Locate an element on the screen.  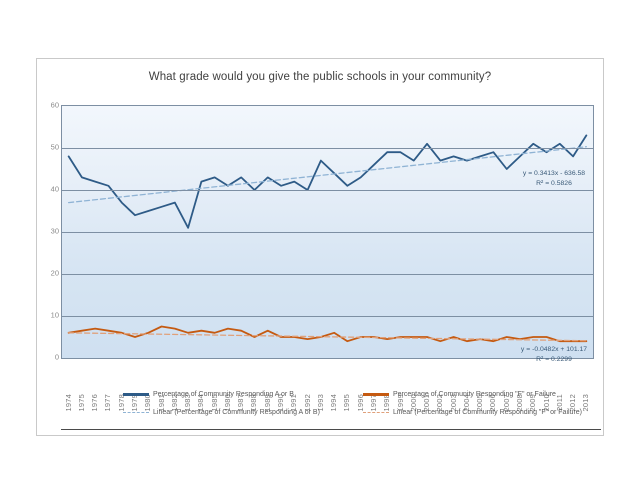
legend-divider is located at coordinates (331, 429).